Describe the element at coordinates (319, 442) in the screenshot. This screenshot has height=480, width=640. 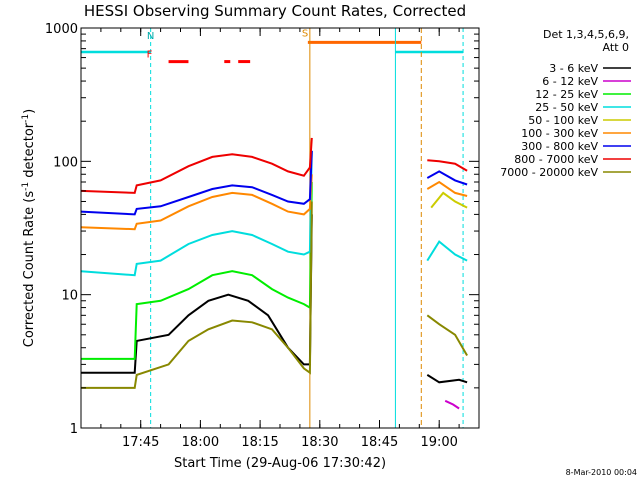
I see `x-tick-label: 18:30` at that location.